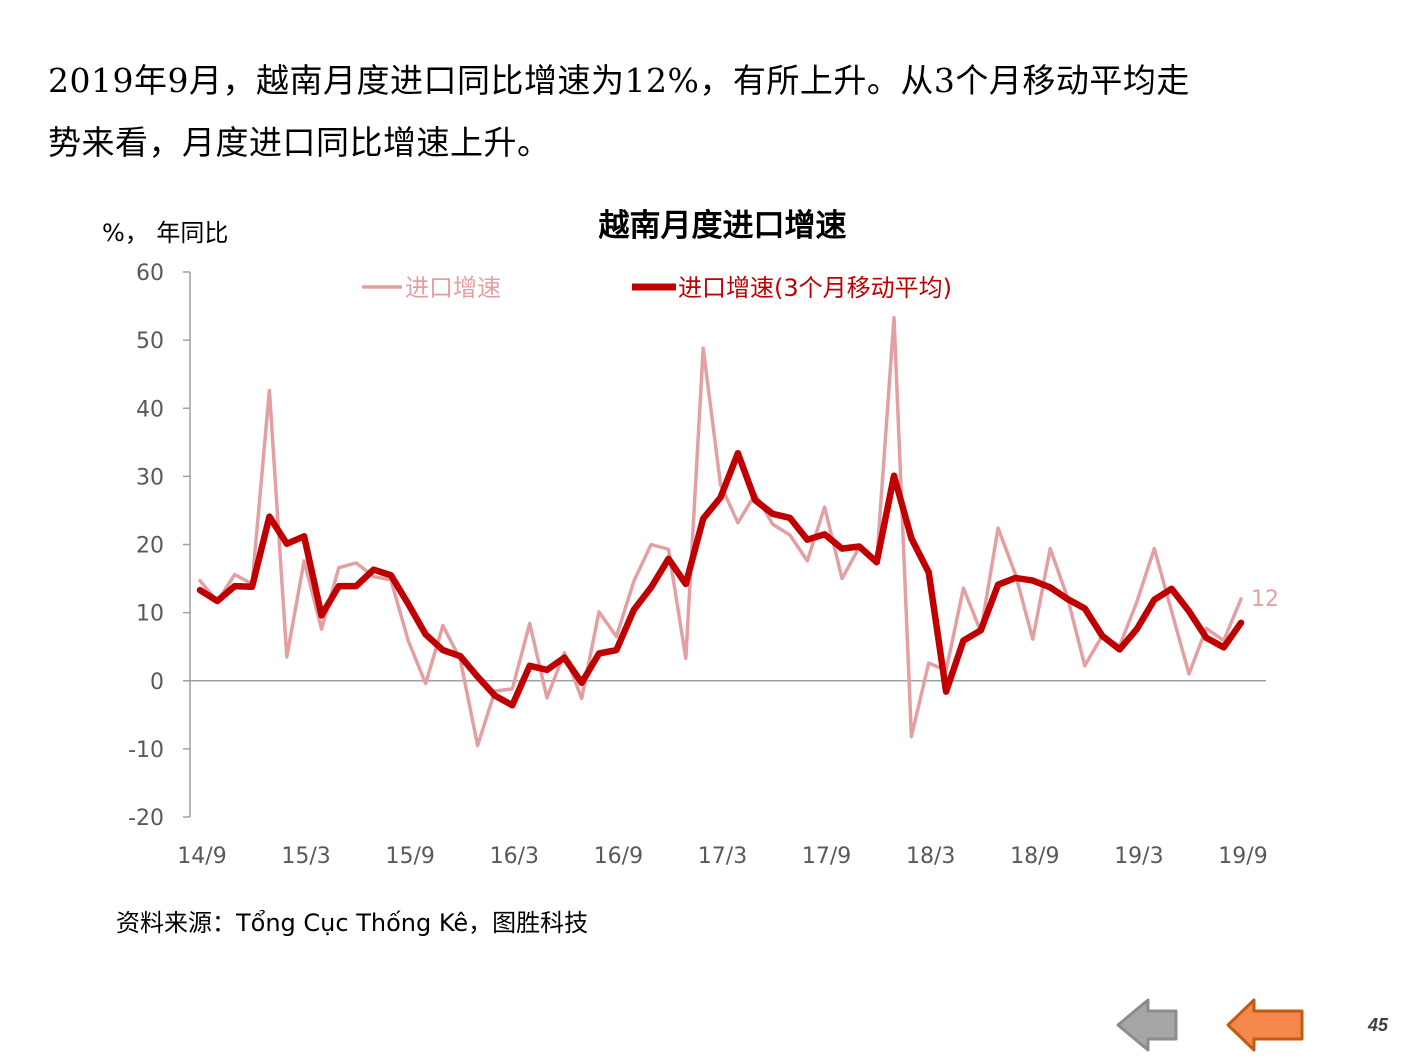 The image size is (1411, 1058). Describe the element at coordinates (150, 273) in the screenshot. I see `y-tick-label: 60` at that location.